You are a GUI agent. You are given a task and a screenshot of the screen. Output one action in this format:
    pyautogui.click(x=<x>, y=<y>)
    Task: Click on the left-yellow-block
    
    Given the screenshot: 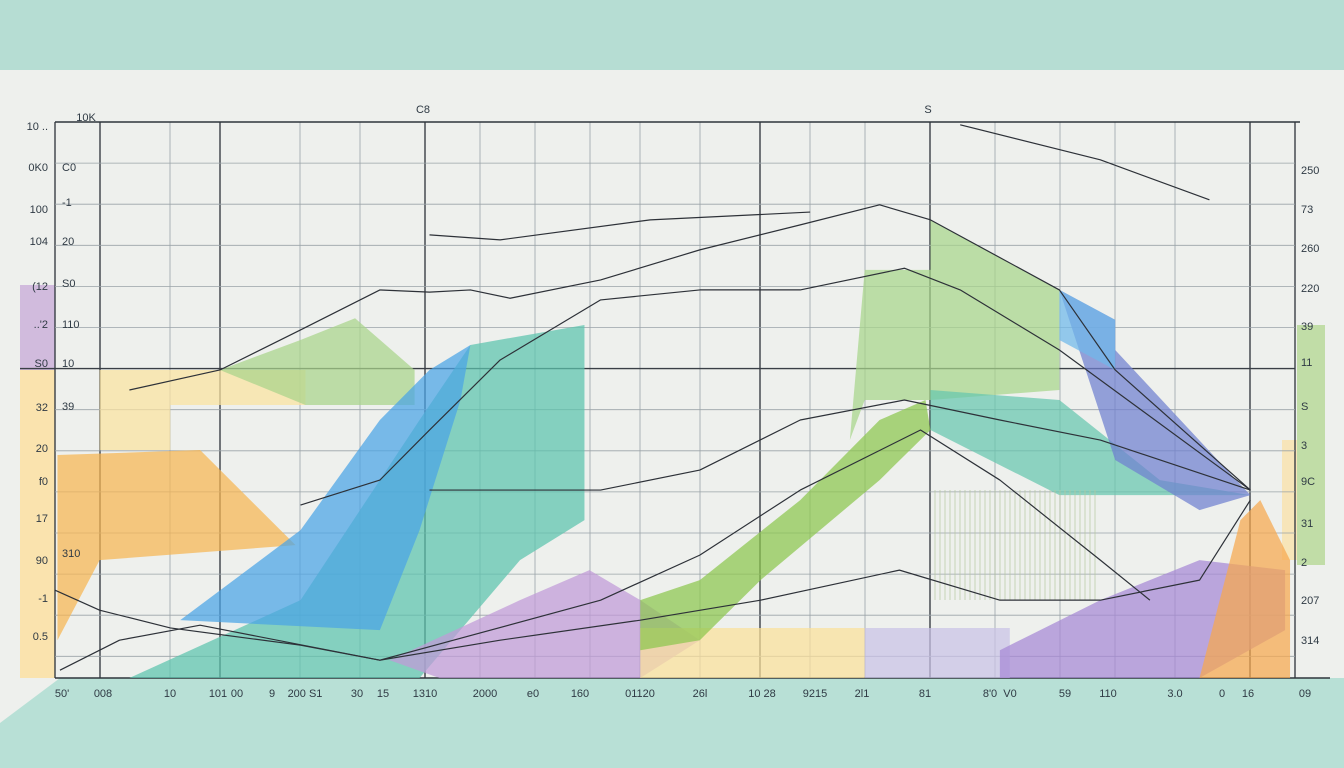 What is the action you would take?
    pyautogui.click(x=37, y=524)
    